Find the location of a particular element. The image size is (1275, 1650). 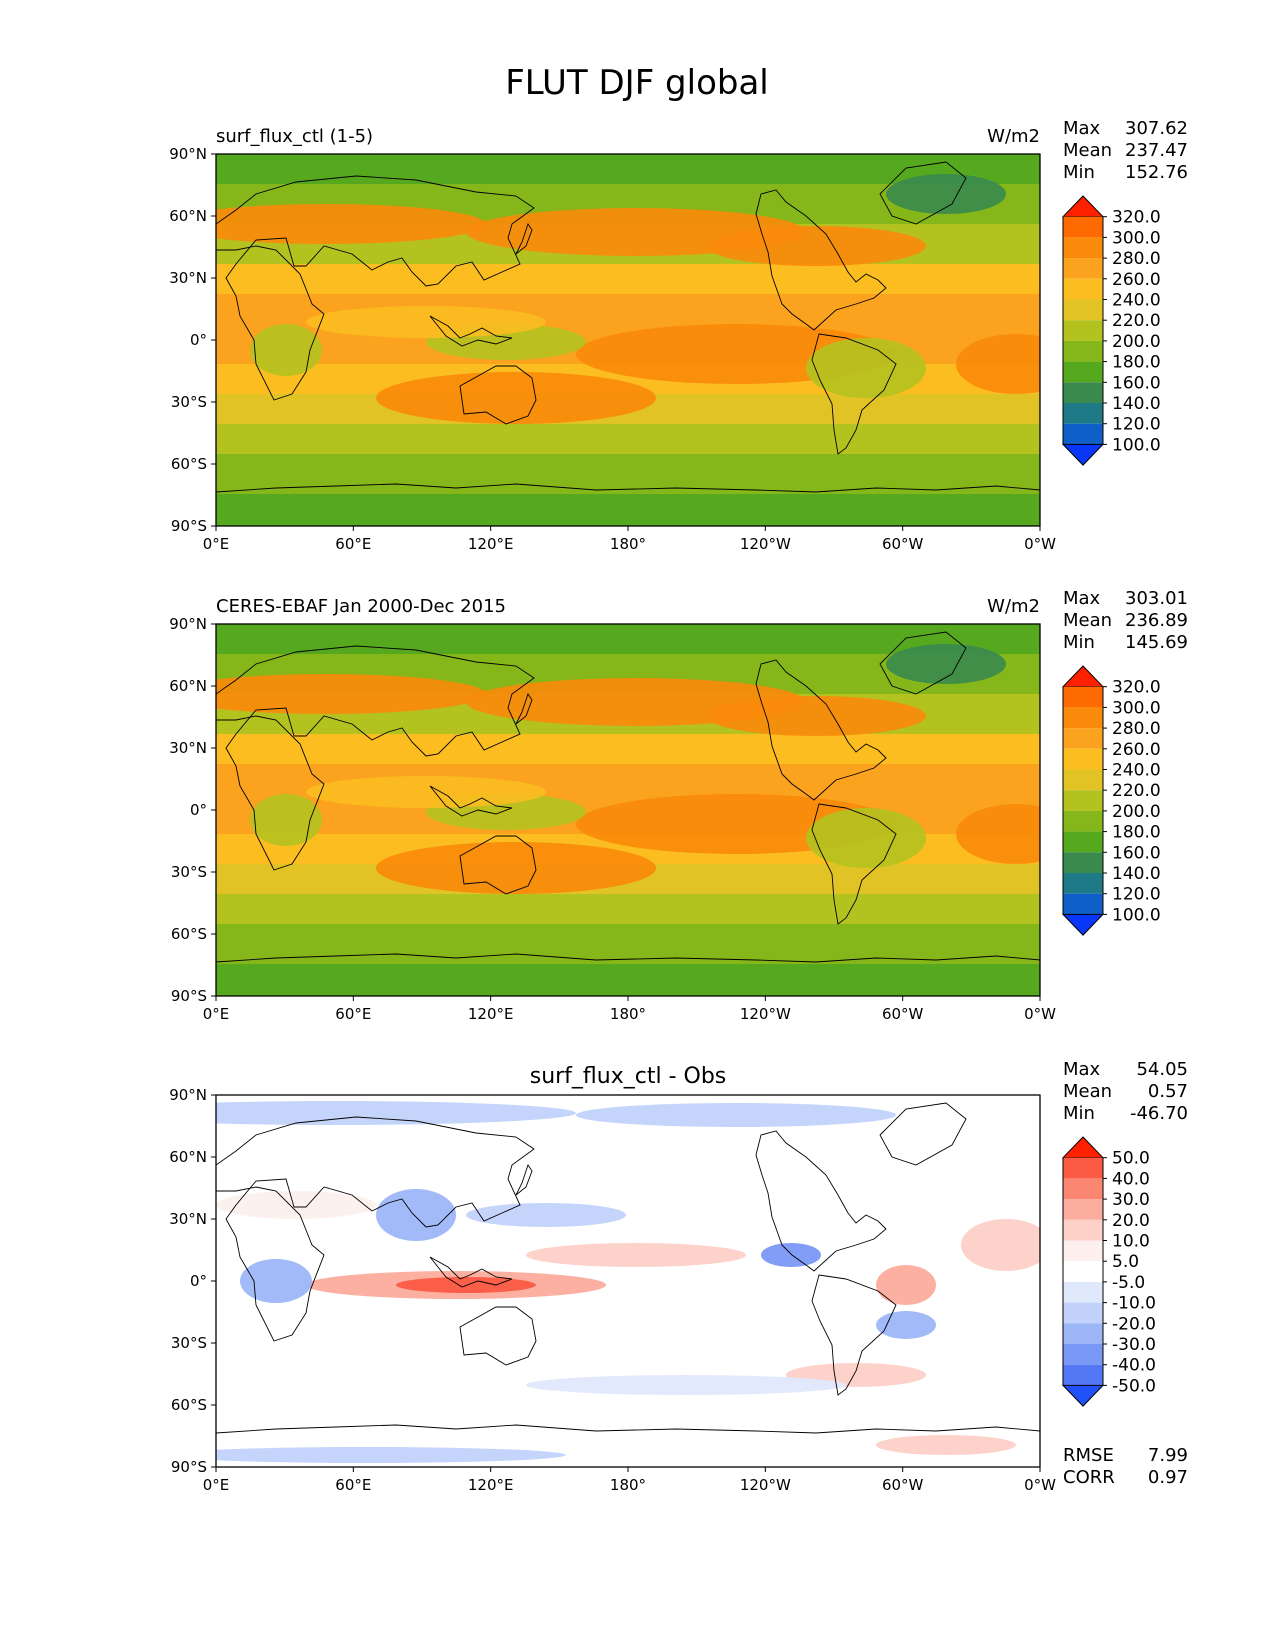

colorbar-label: 30.0 is located at coordinates (1131, 1200).